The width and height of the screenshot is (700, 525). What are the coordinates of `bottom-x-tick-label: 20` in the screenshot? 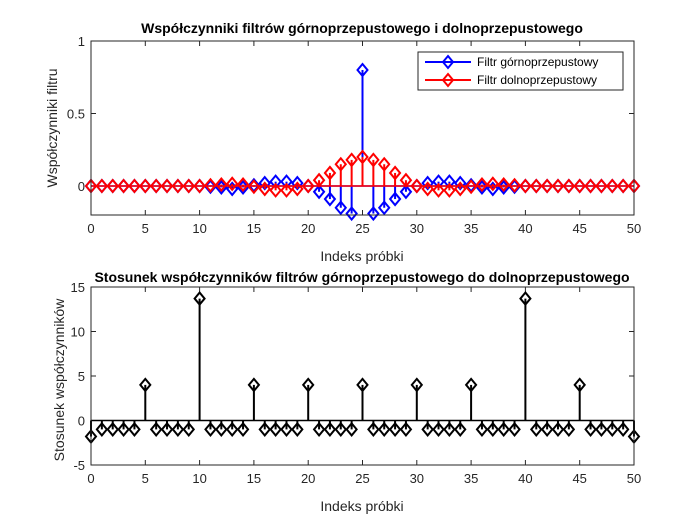 It's located at (308, 478).